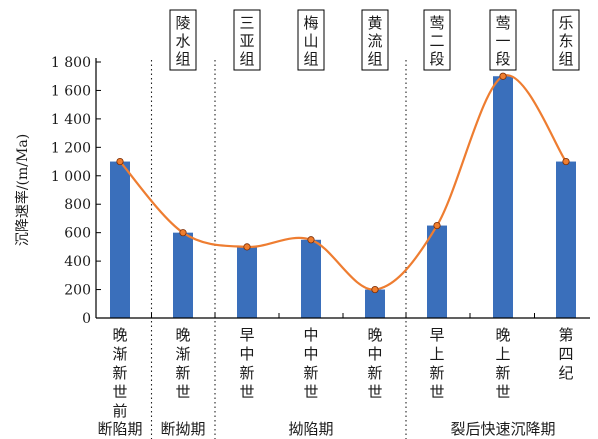  I want to click on category-label-4-0: 晚, so click(374, 335).